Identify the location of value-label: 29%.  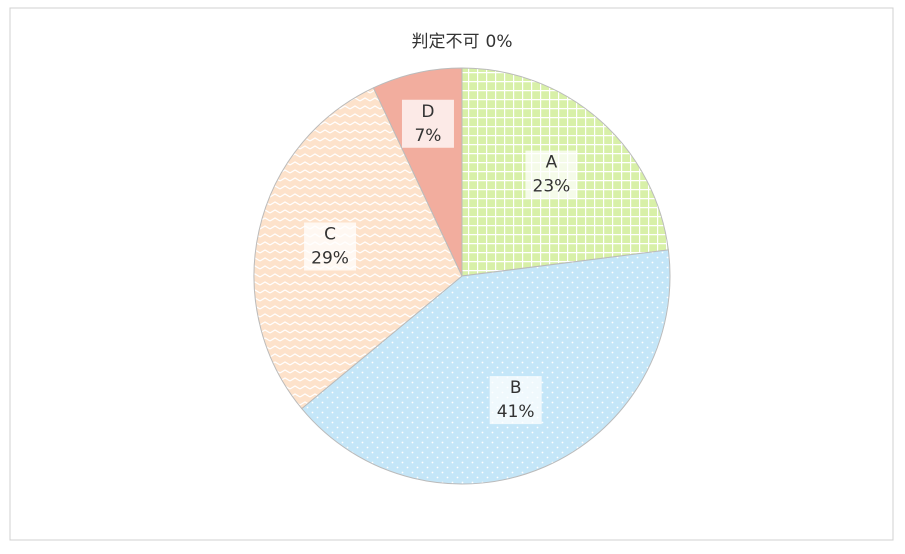
(330, 259).